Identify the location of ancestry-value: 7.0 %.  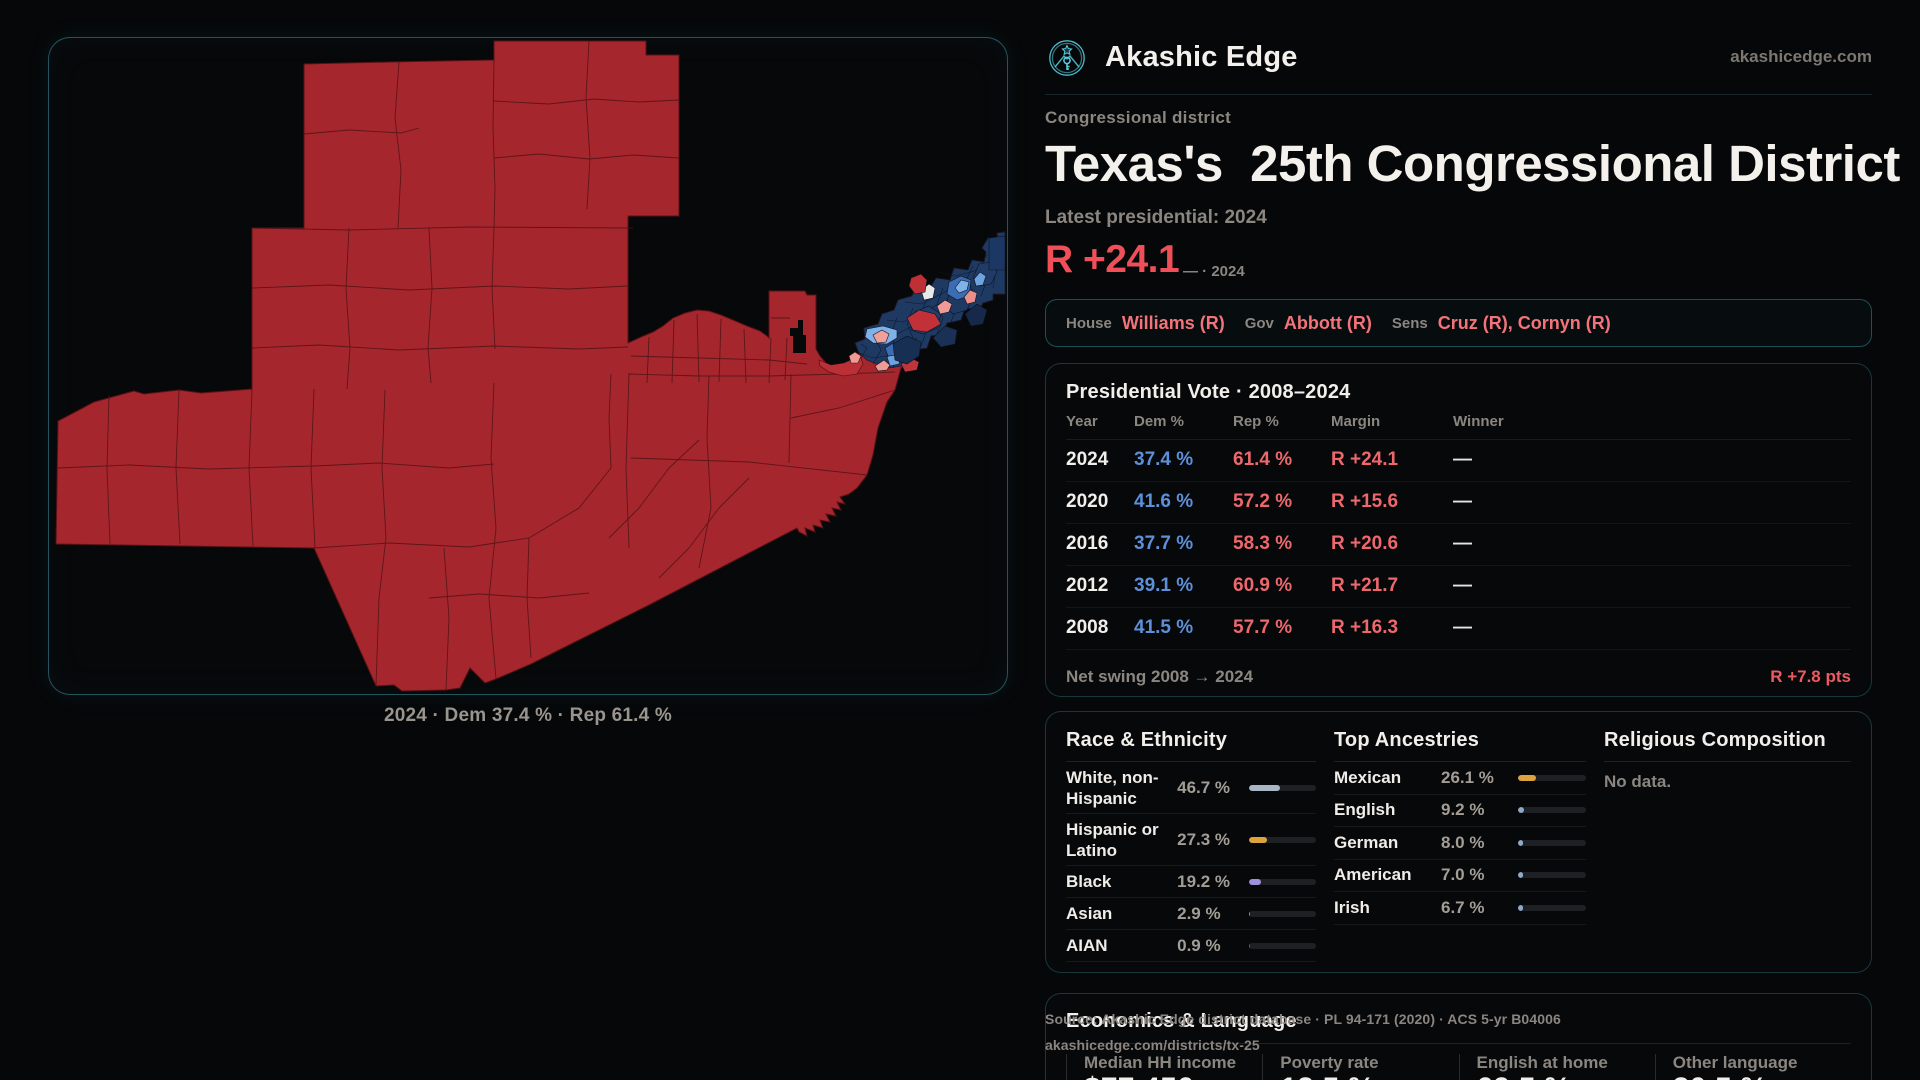
(1463, 875).